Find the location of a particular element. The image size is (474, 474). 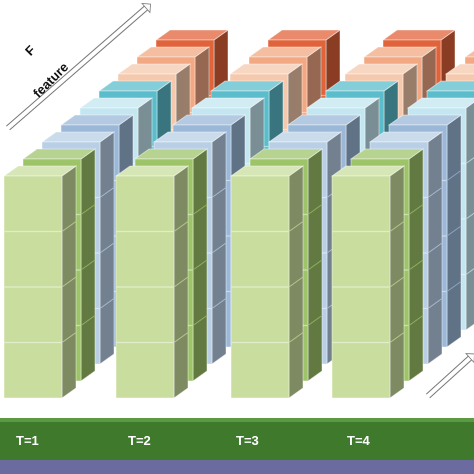

time-label-3: T=3 is located at coordinates (247, 440).